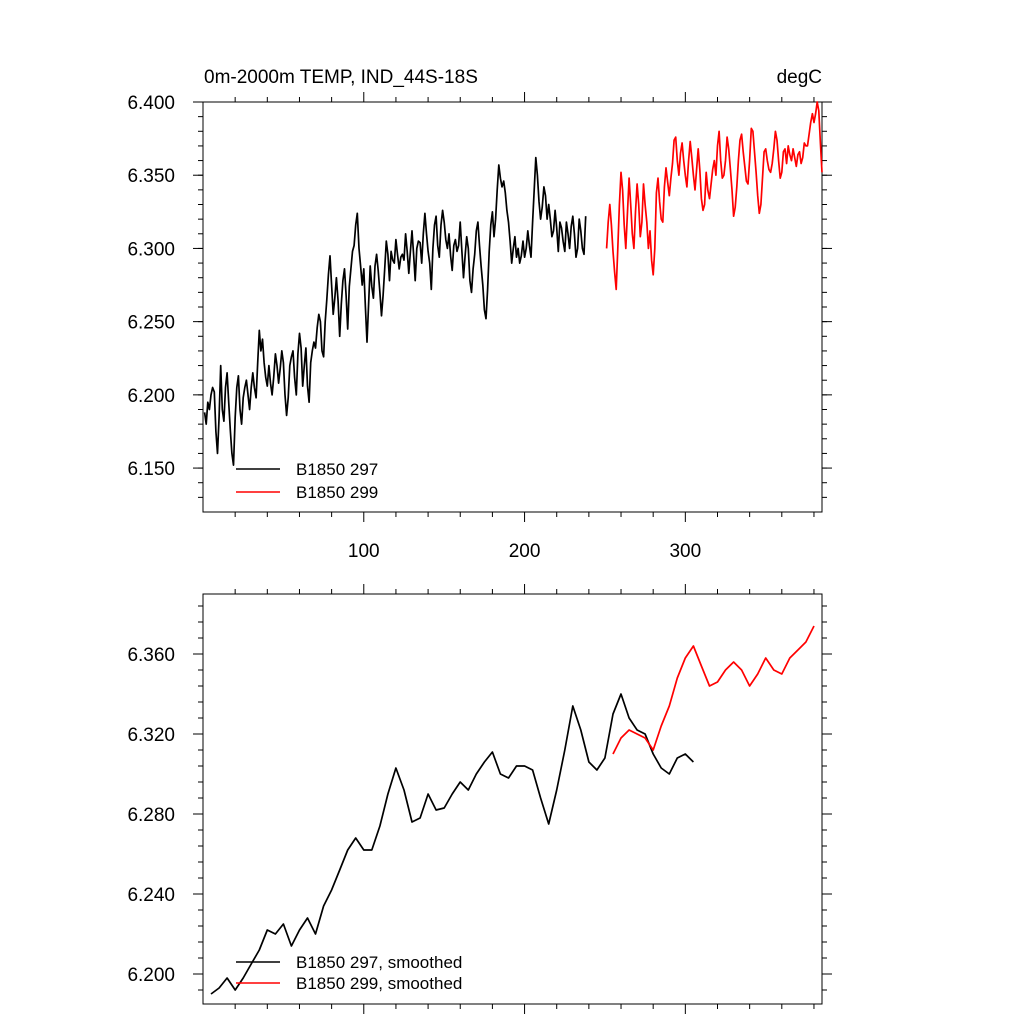 This screenshot has width=1024, height=1024. I want to click on y-tick-label: 6.300, so click(151, 249).